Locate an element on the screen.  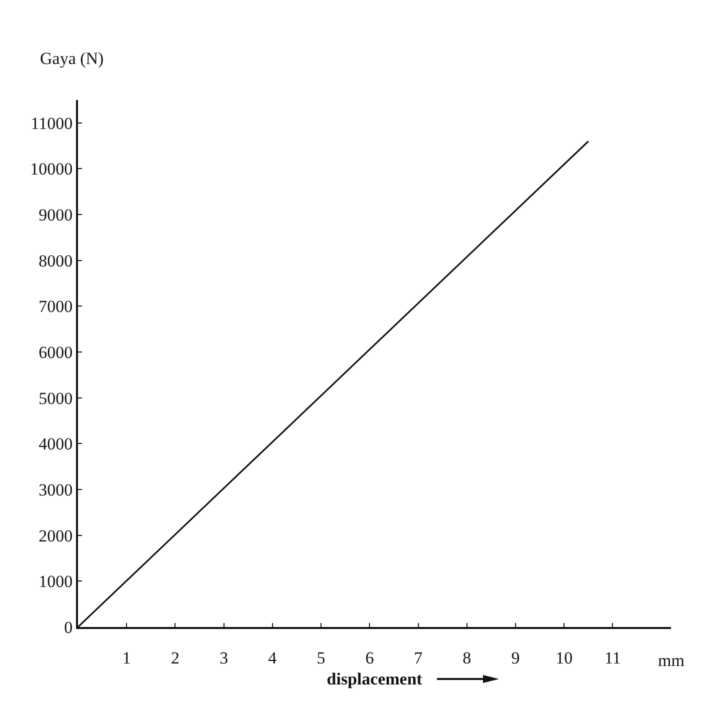
x-tick-label: 3 is located at coordinates (224, 658).